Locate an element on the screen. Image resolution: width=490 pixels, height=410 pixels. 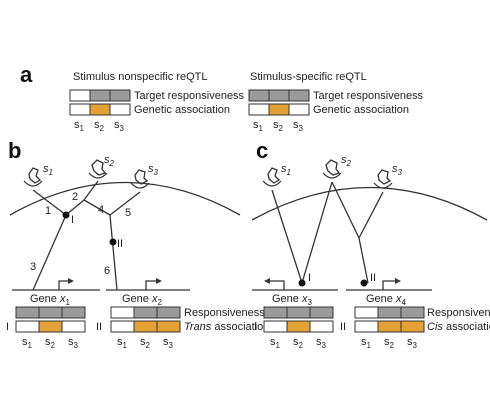
panel-b-edge-2: 2 is located at coordinates (75, 197).